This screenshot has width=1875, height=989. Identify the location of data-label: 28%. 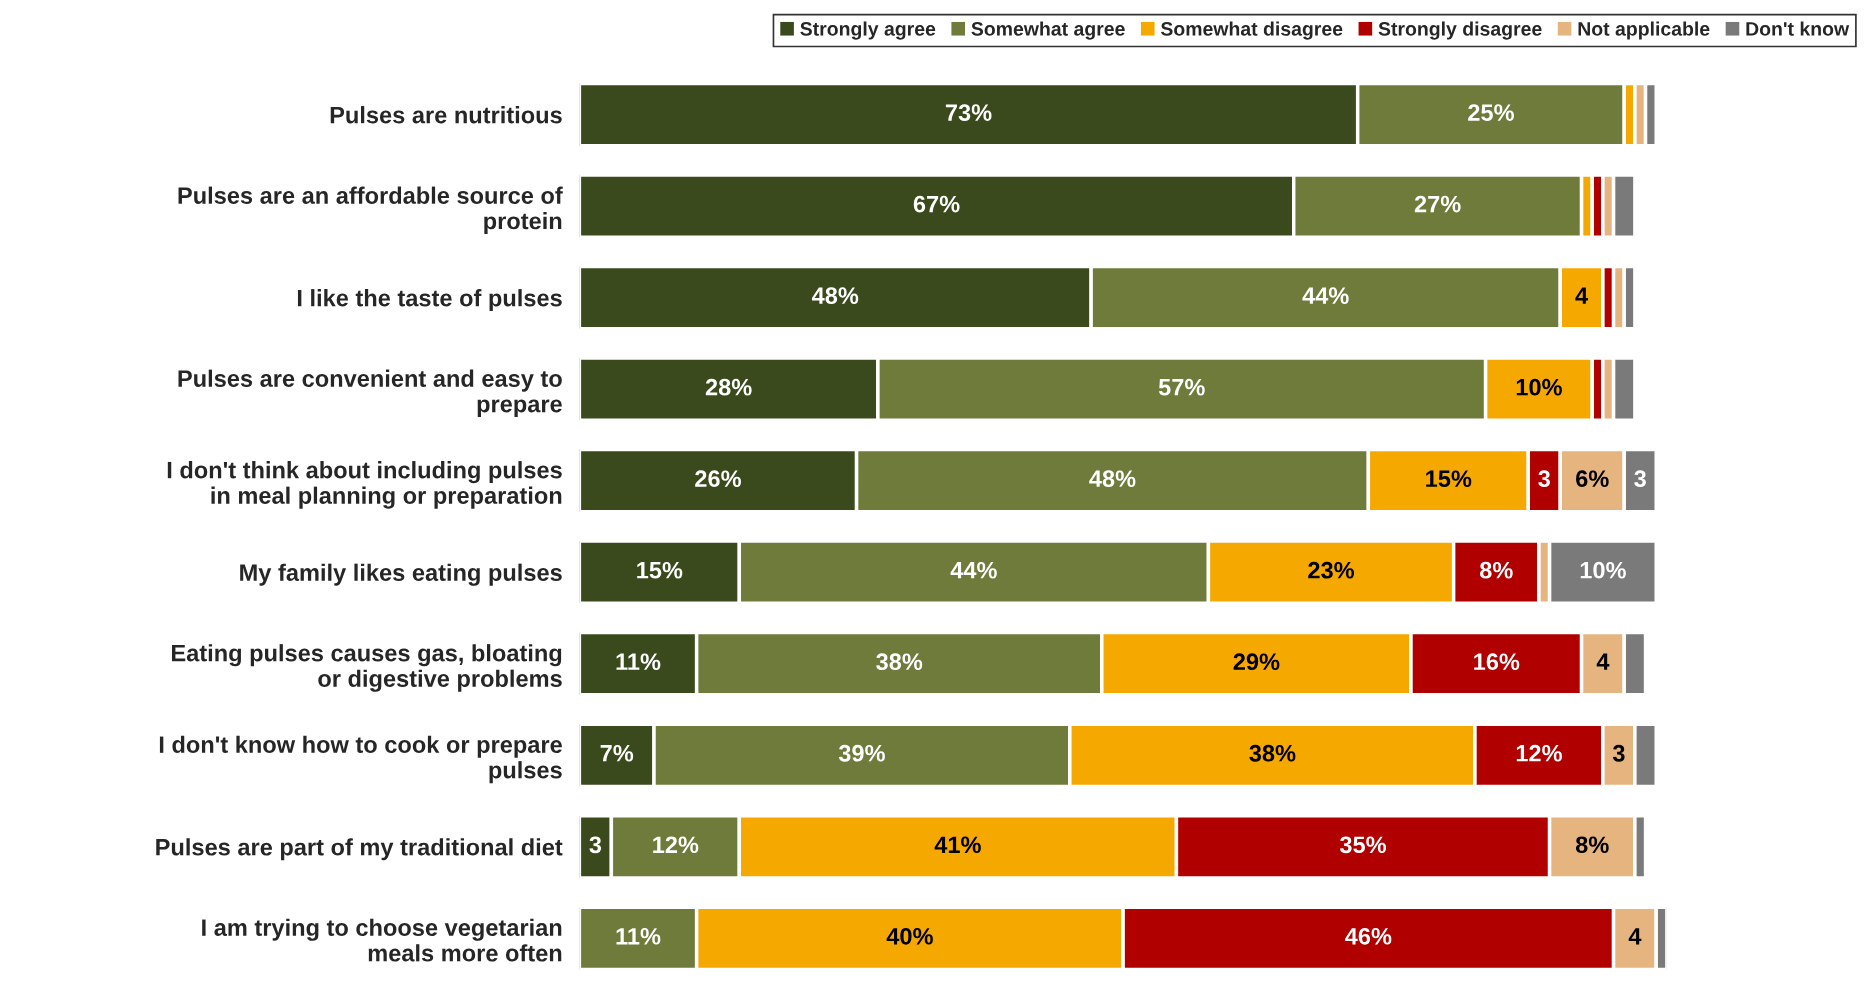
(728, 387).